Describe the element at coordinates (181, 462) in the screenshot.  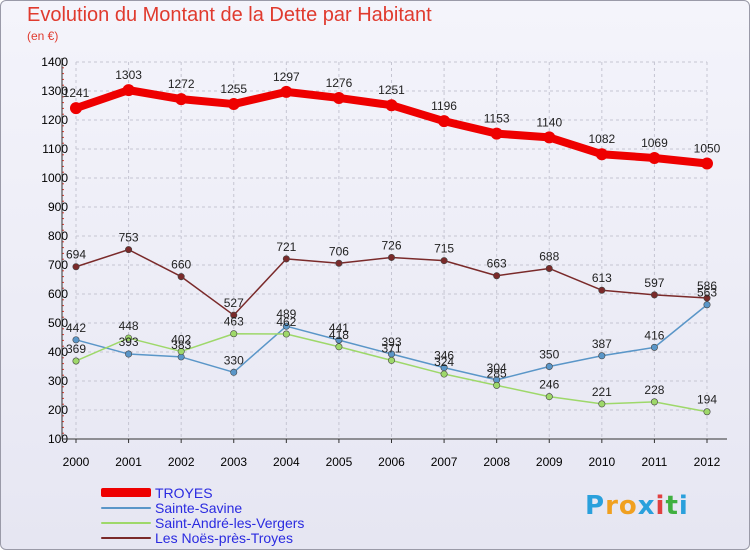
I see `x-tick-label: 2002` at that location.